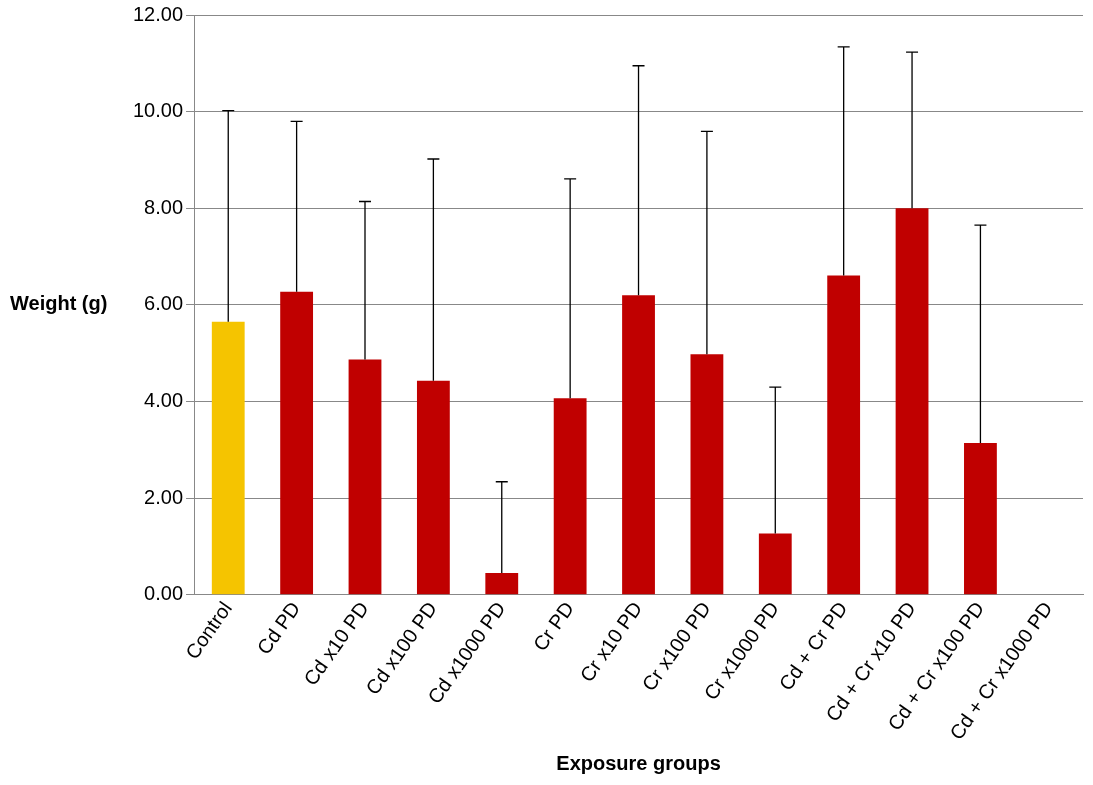  I want to click on x-axis-title: Exposure groups, so click(638, 762).